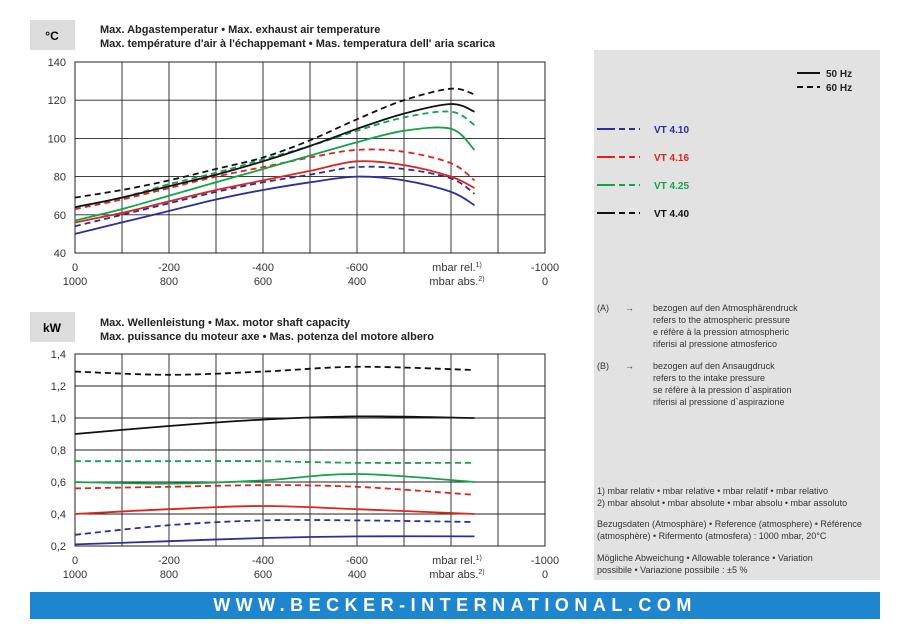 Image resolution: width=910 pixels, height=632 pixels. Describe the element at coordinates (481, 572) in the screenshot. I see `x-axis-label-abs-sup: 2)` at that location.